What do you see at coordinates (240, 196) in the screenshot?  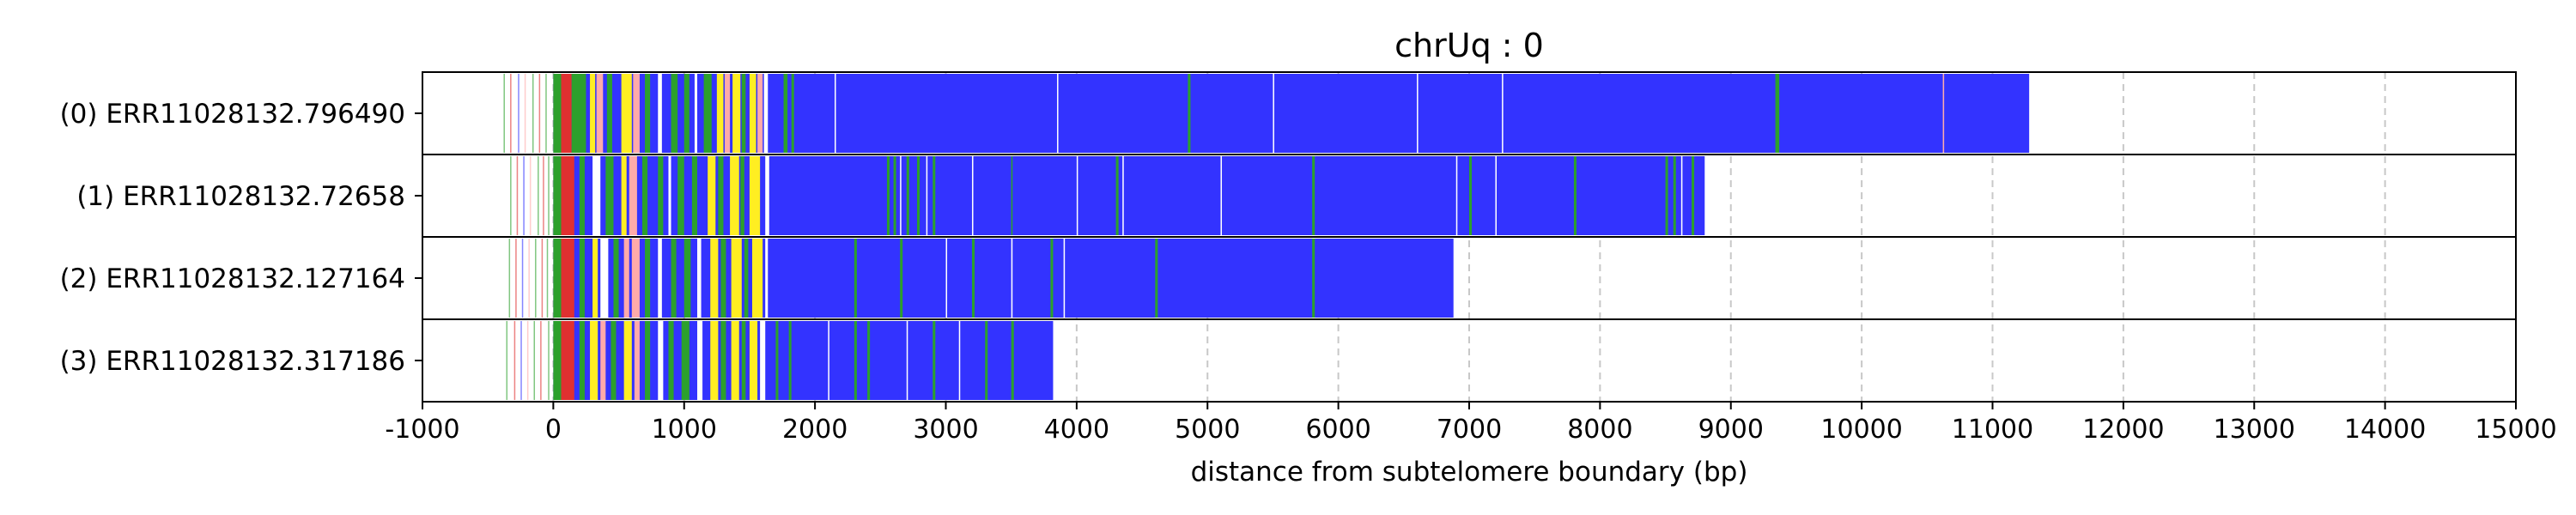 I see `y-tick-label-1: (1) ERR11028132.72658` at bounding box center [240, 196].